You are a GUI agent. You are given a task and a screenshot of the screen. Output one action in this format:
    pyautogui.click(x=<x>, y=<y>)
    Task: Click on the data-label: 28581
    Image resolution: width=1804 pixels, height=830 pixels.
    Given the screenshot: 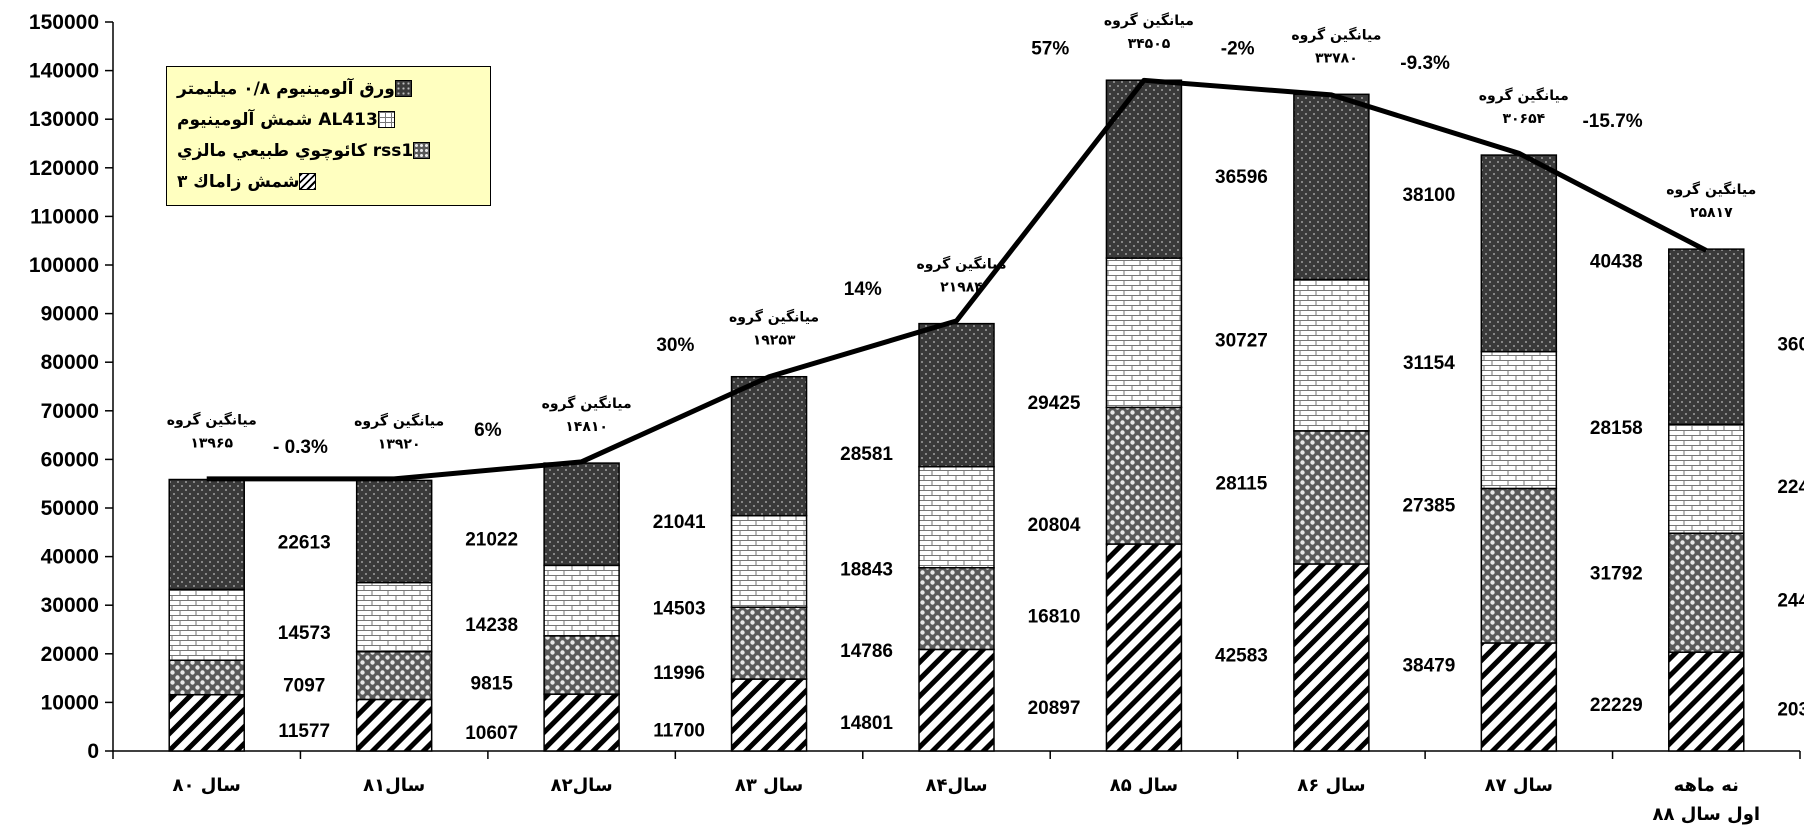 What is the action you would take?
    pyautogui.click(x=866, y=454)
    